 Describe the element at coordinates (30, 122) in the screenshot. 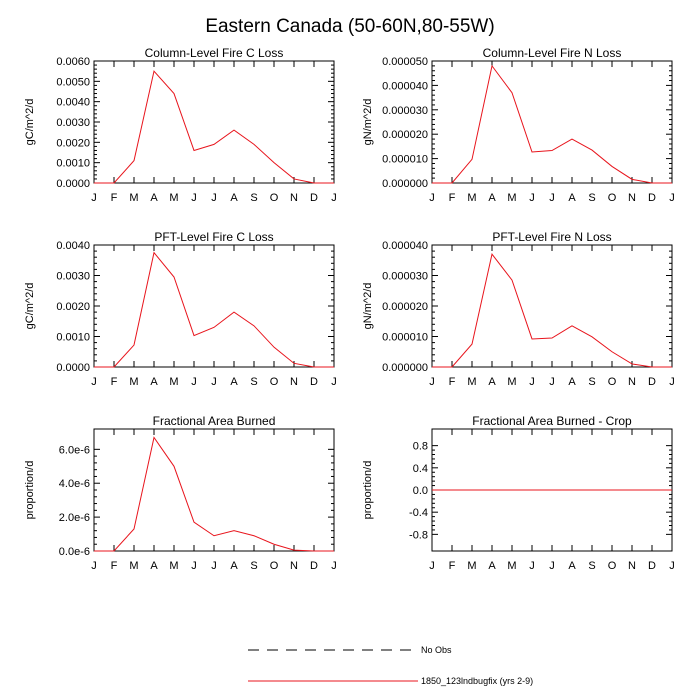

I see `y-axis-label: gC/m^2/d` at that location.